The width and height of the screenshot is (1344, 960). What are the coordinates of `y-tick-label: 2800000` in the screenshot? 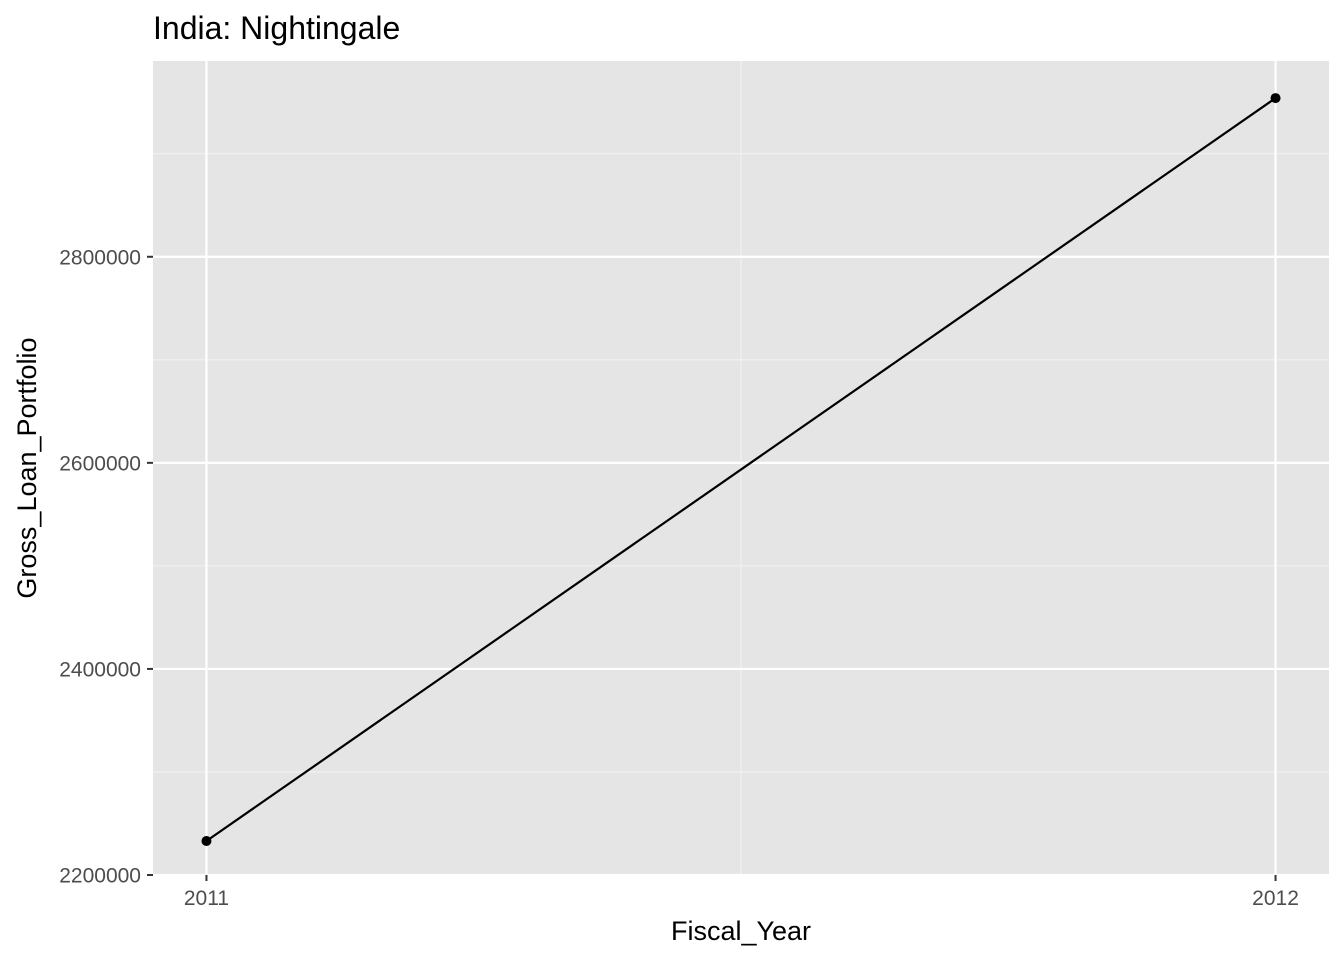 It's located at (100, 257).